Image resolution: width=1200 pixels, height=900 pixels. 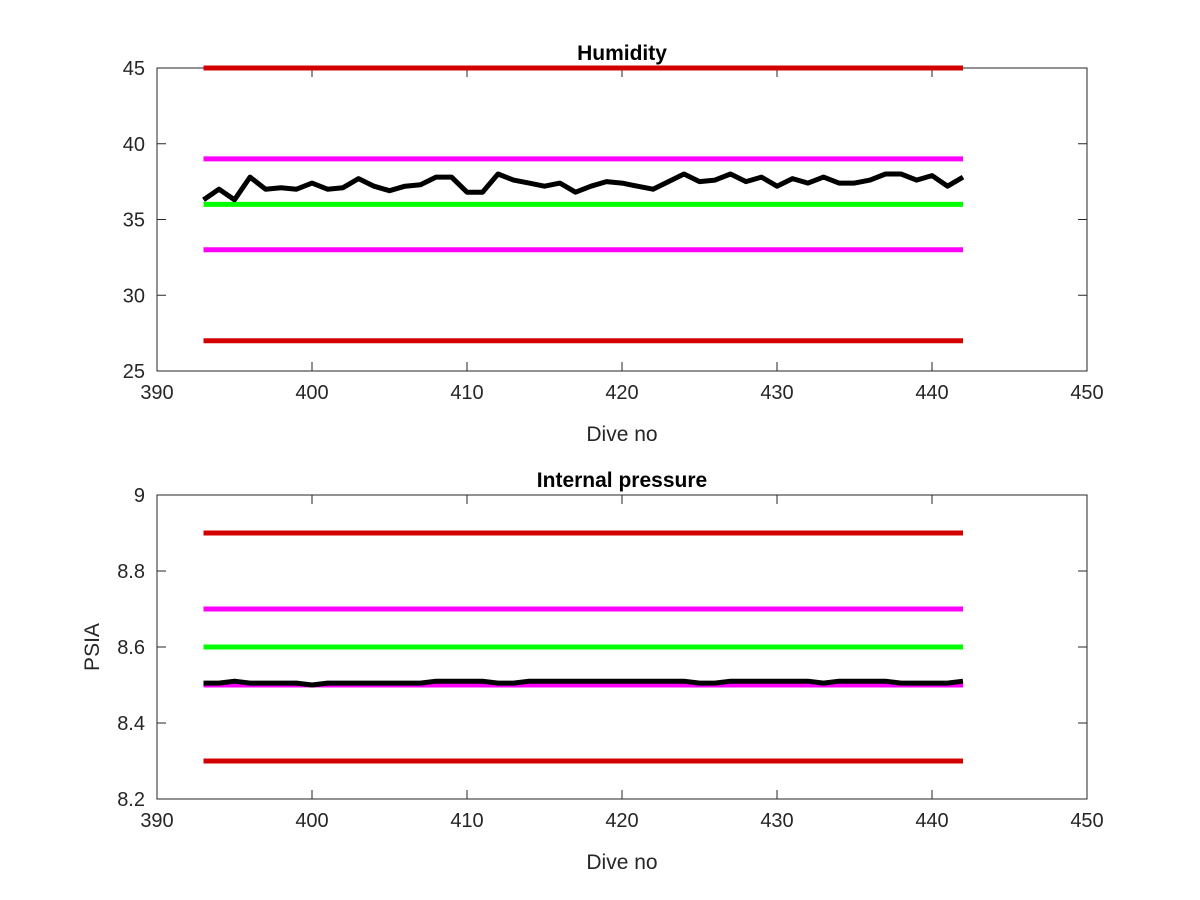 I want to click on internal-pressure-x-tick-label: 440, so click(x=931, y=821).